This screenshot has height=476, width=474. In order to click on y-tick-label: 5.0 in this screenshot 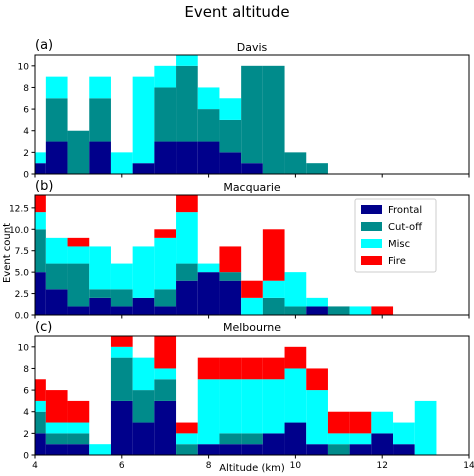, I will do `click(22, 274)`.